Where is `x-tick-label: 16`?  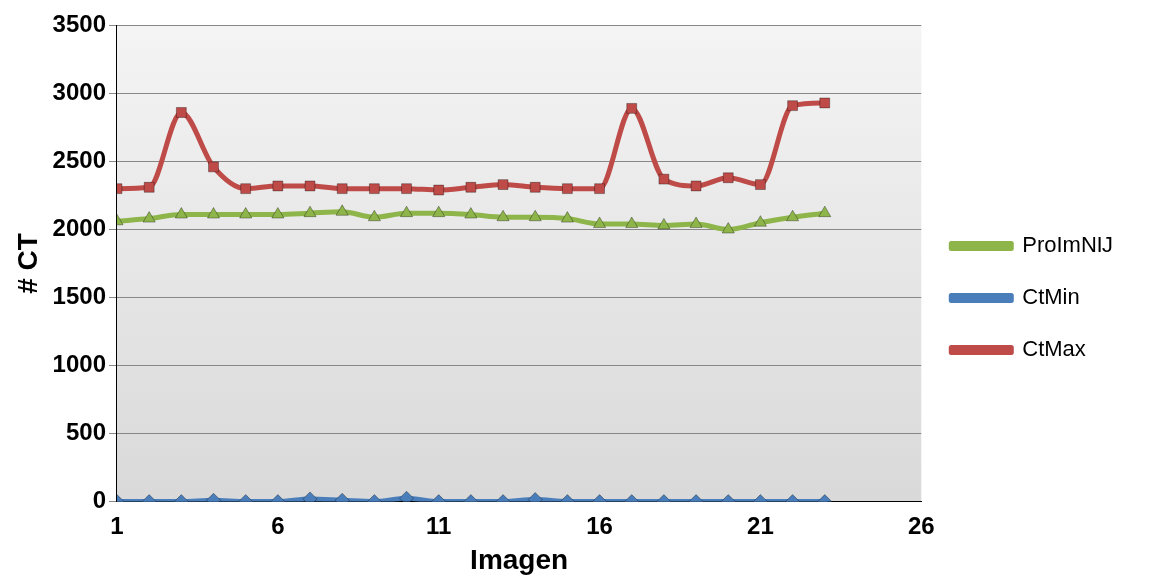
x-tick-label: 16 is located at coordinates (599, 525).